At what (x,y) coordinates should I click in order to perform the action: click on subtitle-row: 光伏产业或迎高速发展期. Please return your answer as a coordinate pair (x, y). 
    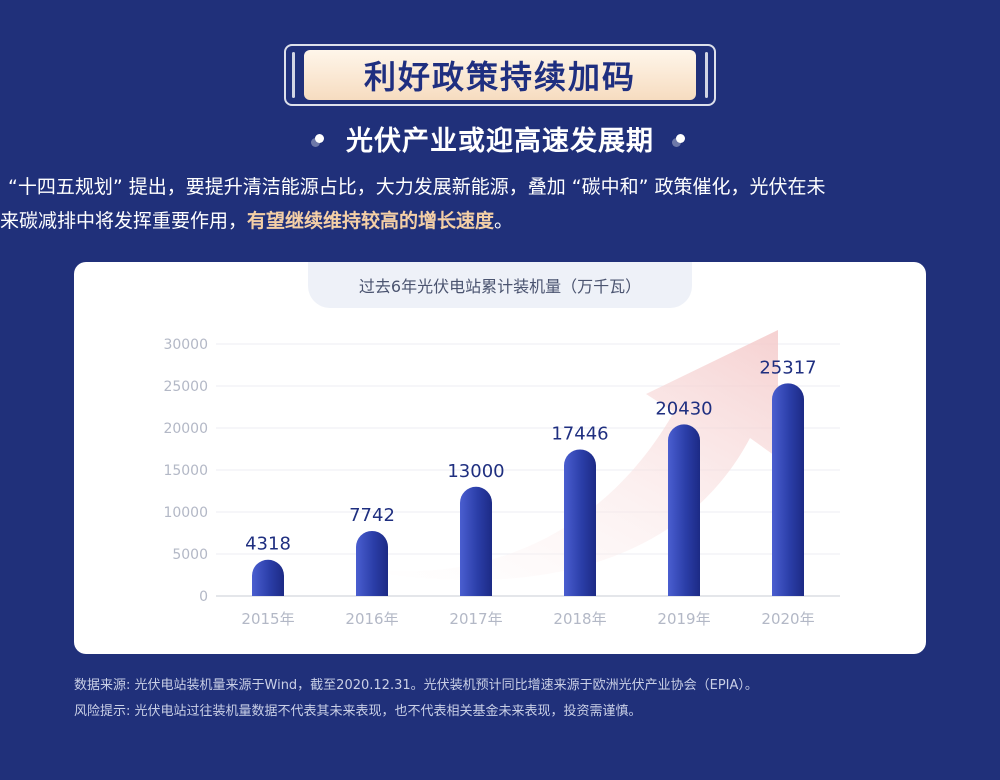
    Looking at the image, I should click on (500, 138).